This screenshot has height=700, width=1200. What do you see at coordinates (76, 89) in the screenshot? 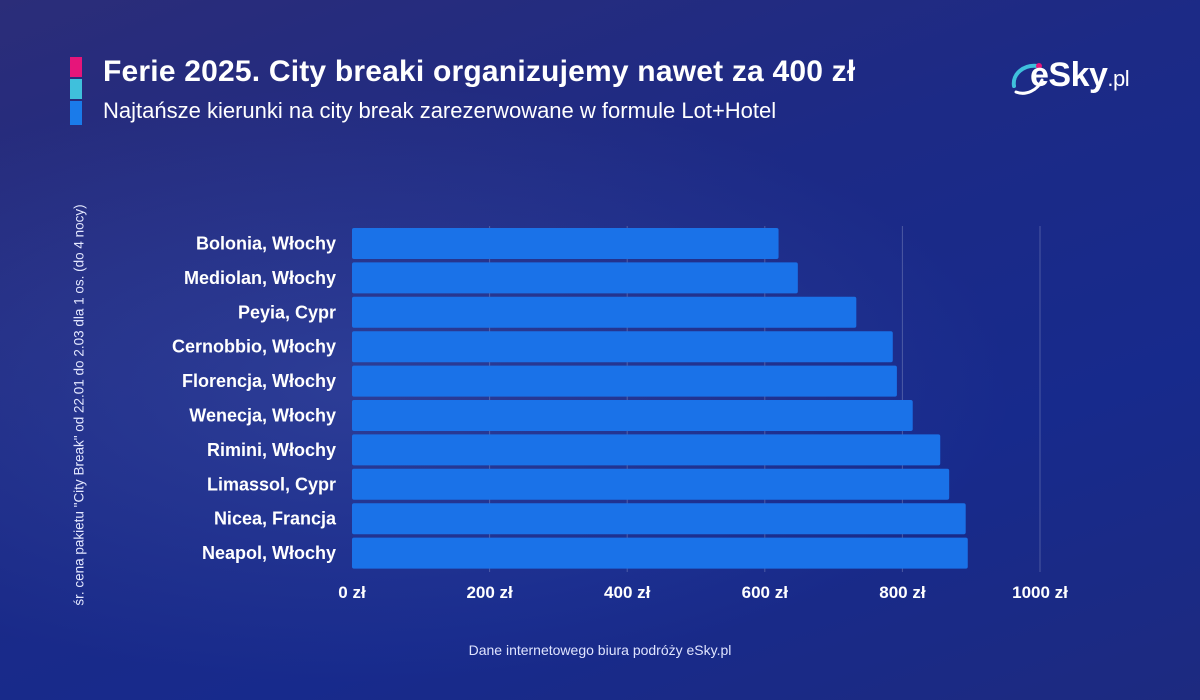
I see `accent-bar-cyan` at bounding box center [76, 89].